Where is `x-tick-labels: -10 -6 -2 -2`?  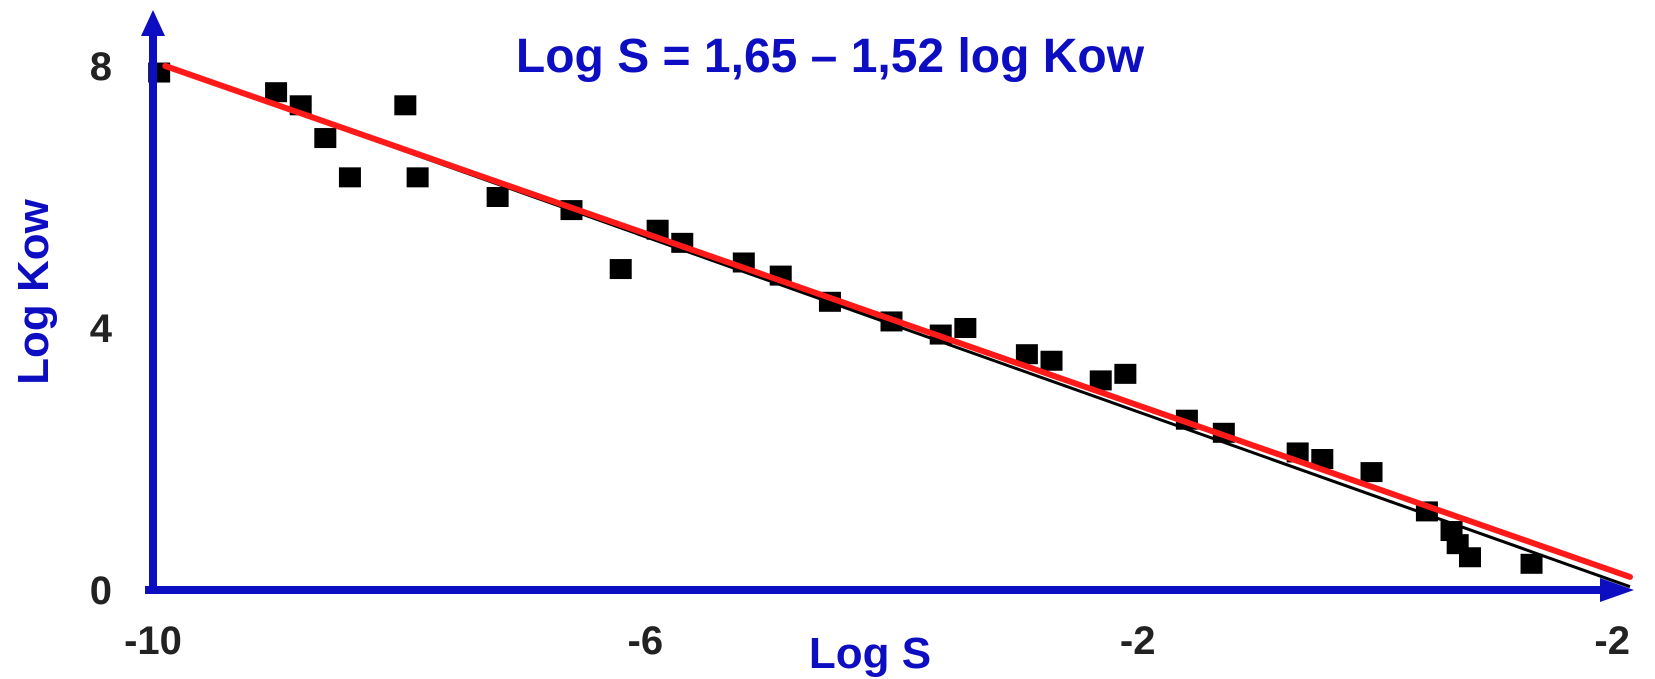
x-tick-labels: -10 -6 -2 -2 is located at coordinates (877, 641).